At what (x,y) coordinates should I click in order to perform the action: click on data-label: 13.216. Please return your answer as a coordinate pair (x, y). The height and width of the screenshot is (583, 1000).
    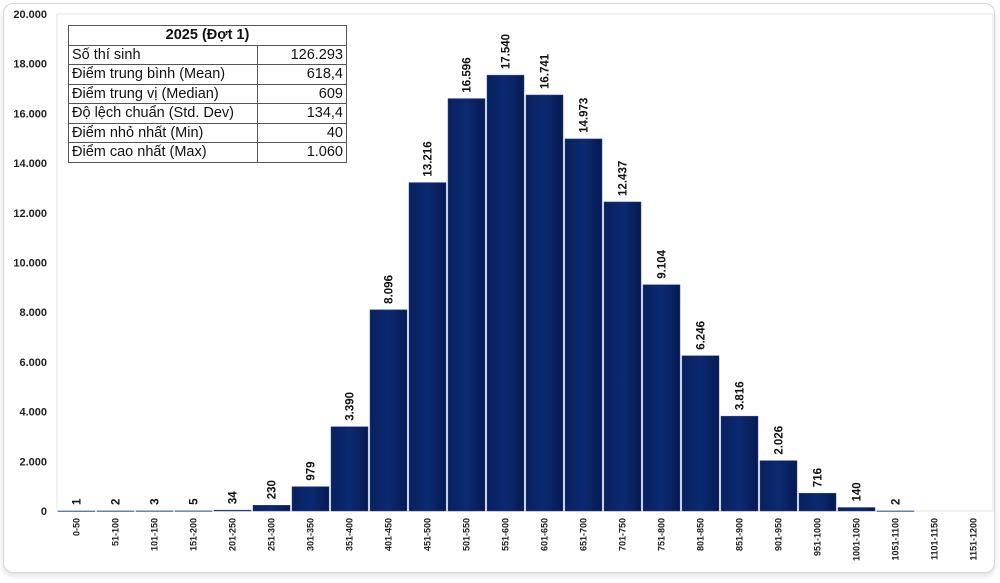
    Looking at the image, I should click on (429, 158).